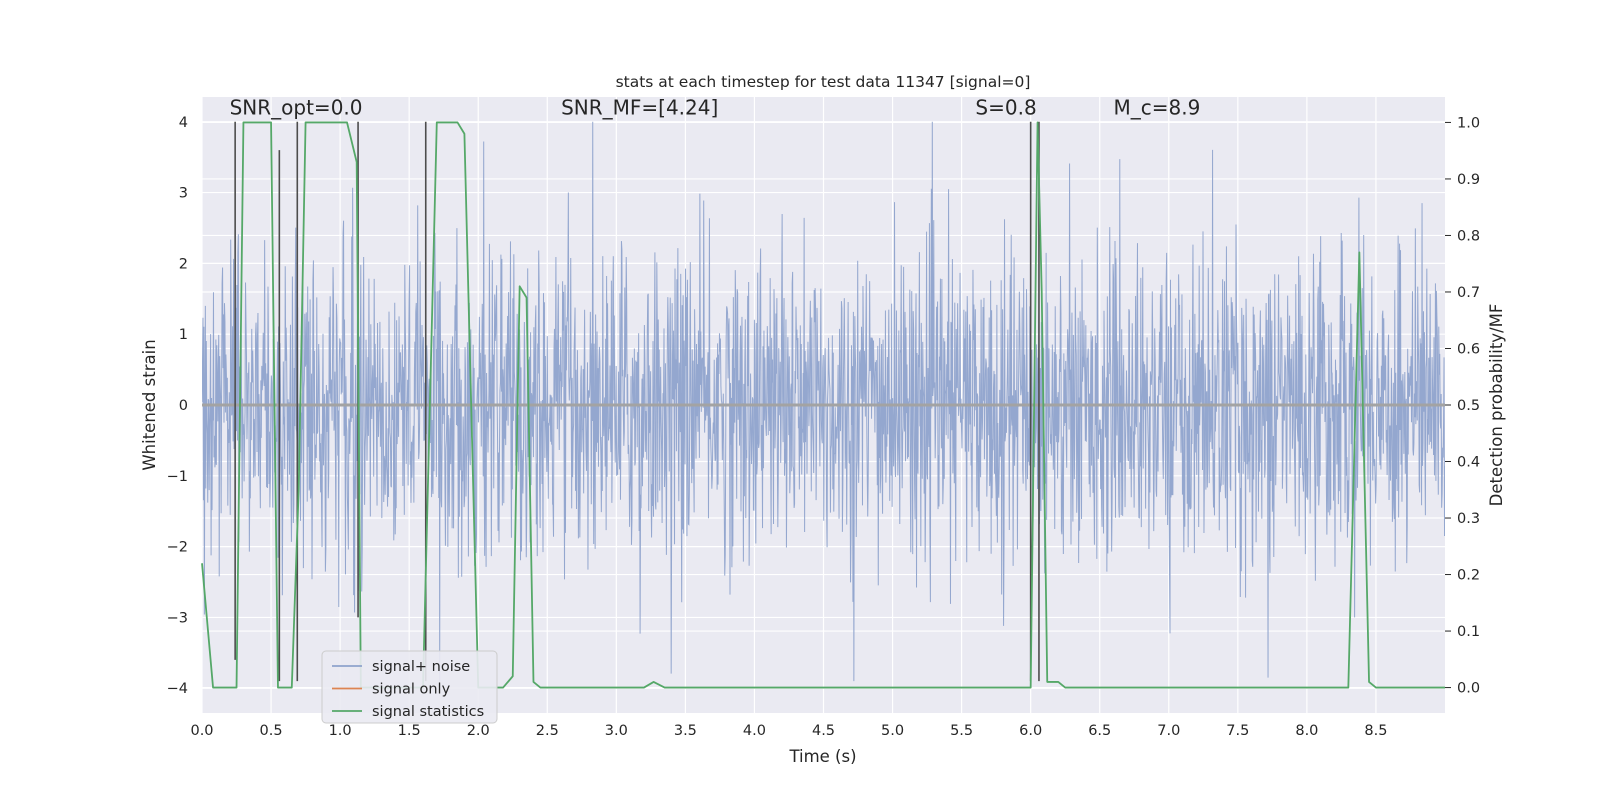 The image size is (1600, 800). I want to click on y-tick-label: 3, so click(183, 194).